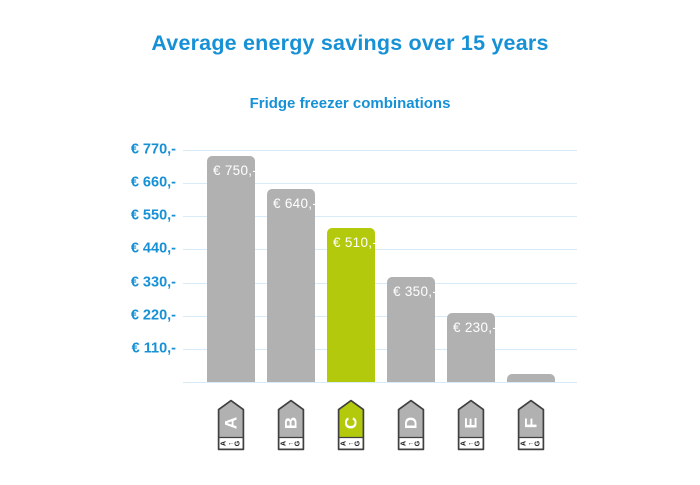  I want to click on energy-class-letter: D, so click(411, 423).